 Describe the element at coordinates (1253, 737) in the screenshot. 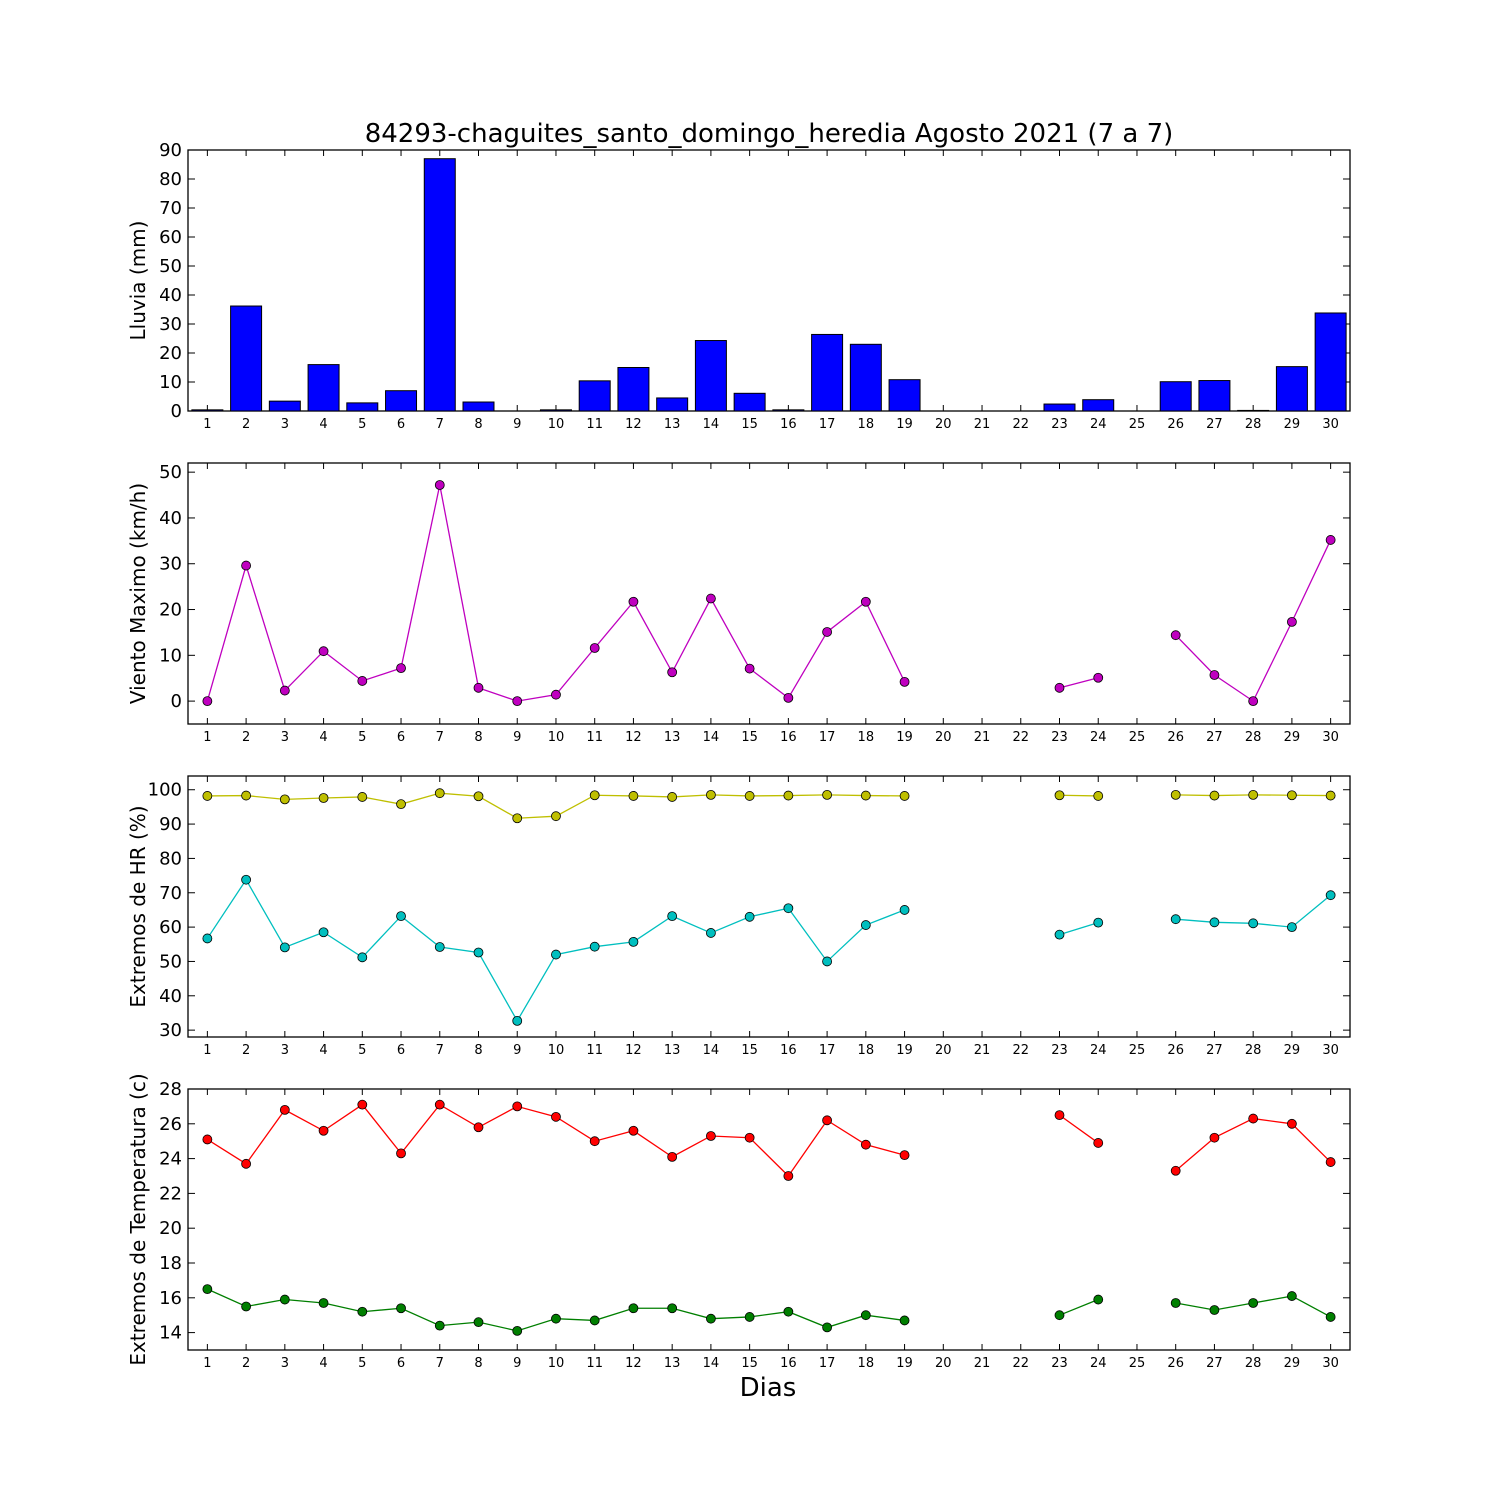

I see `x-tick-label: 28` at that location.